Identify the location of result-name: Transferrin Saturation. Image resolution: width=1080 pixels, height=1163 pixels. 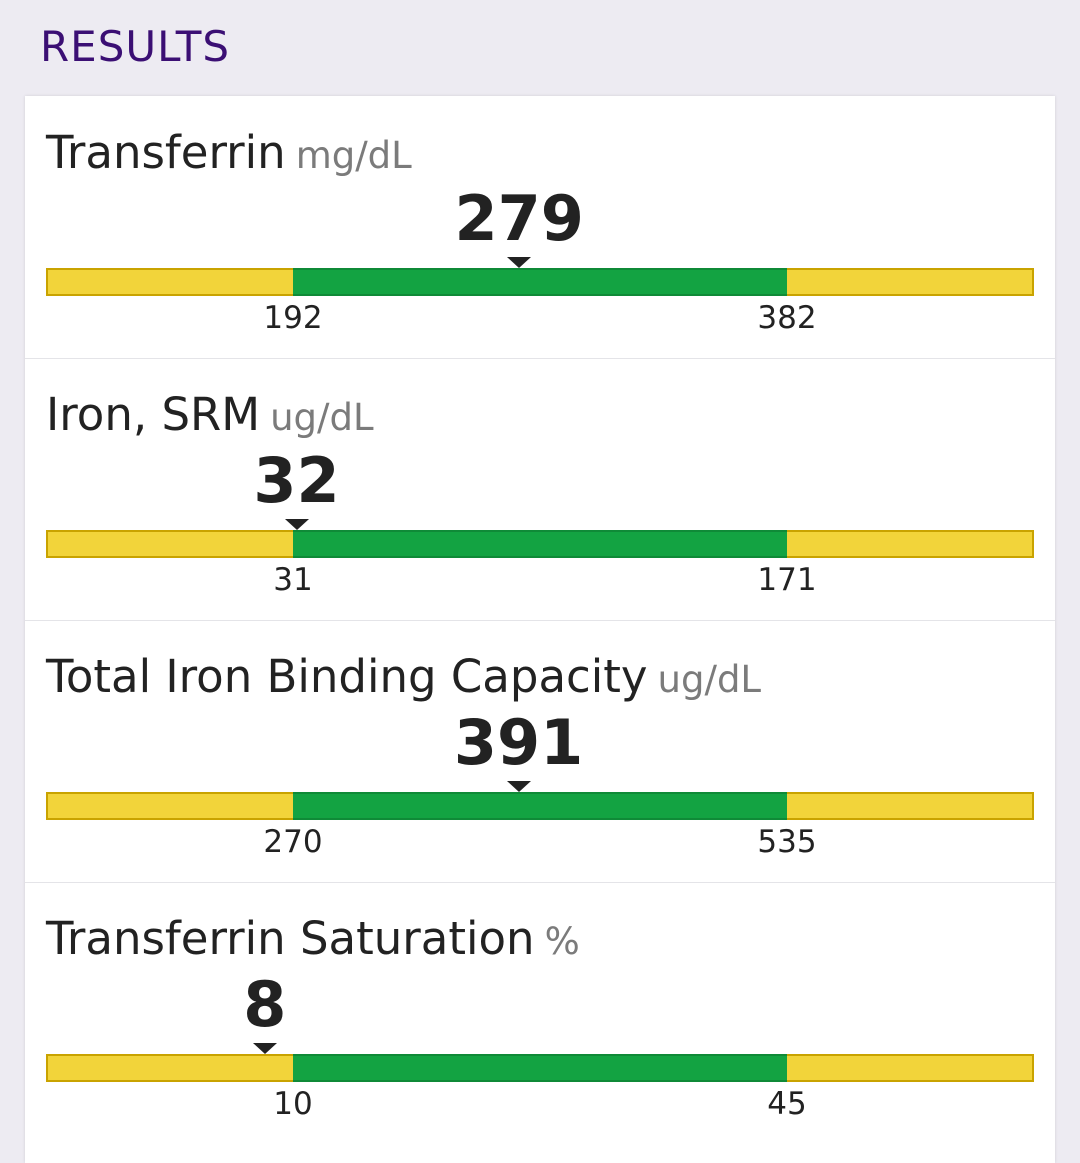
(290, 938).